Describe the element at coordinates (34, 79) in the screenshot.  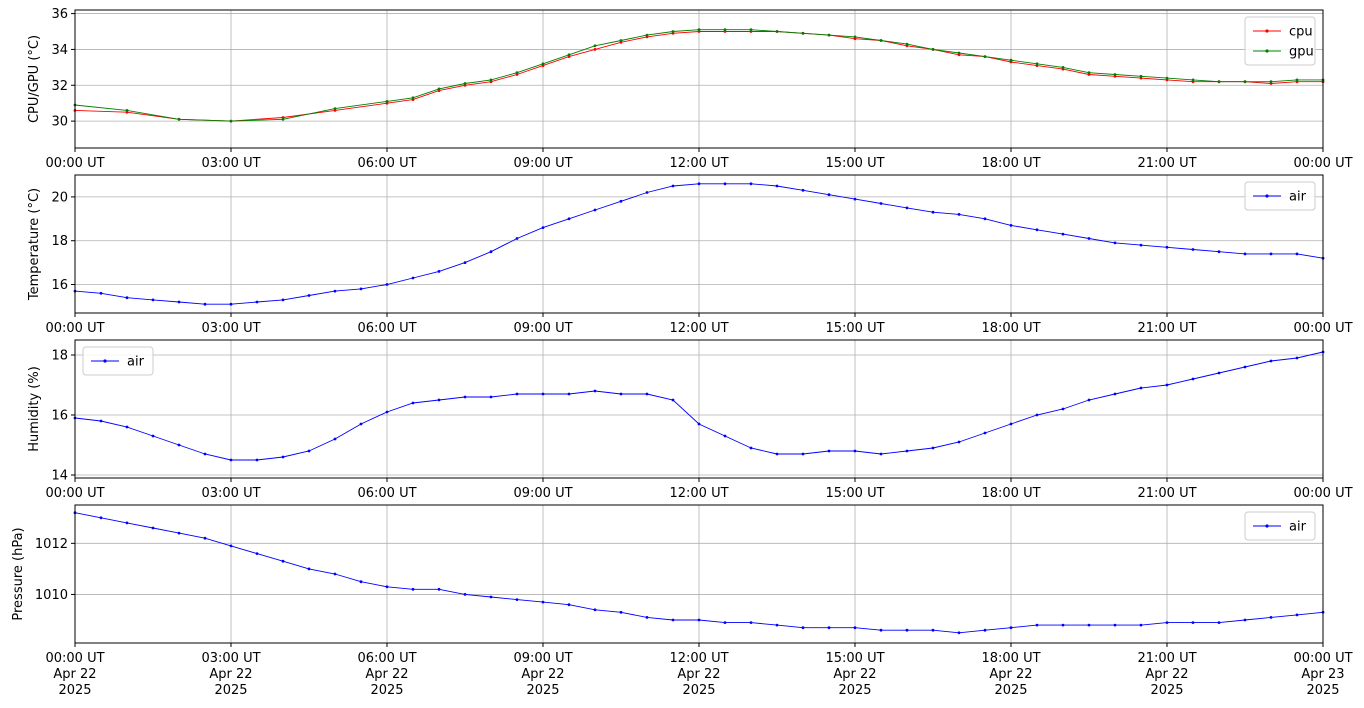
I see `y-axis-label: CPU/GPU (°C)` at that location.